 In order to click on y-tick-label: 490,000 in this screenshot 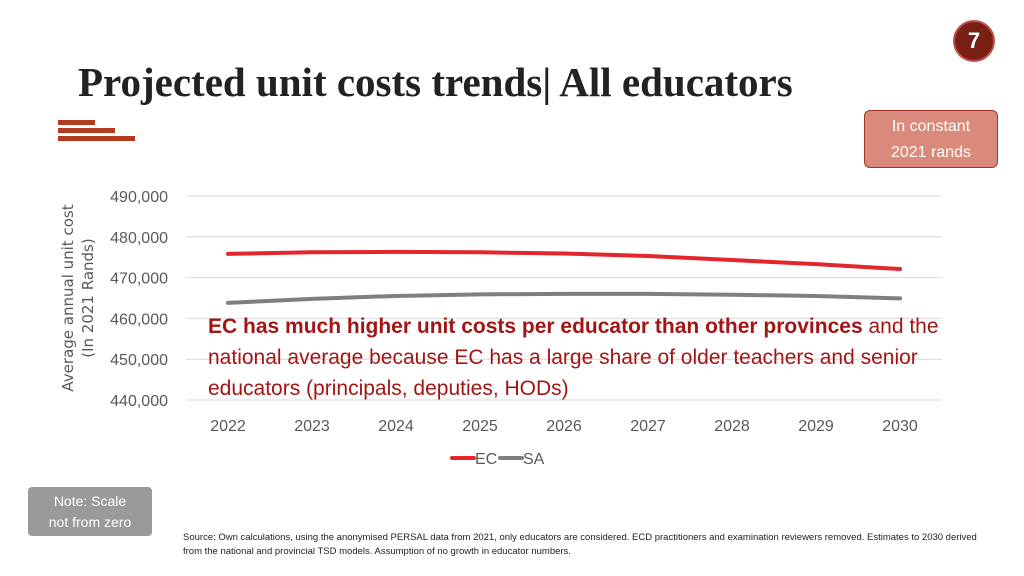, I will do `click(139, 197)`.